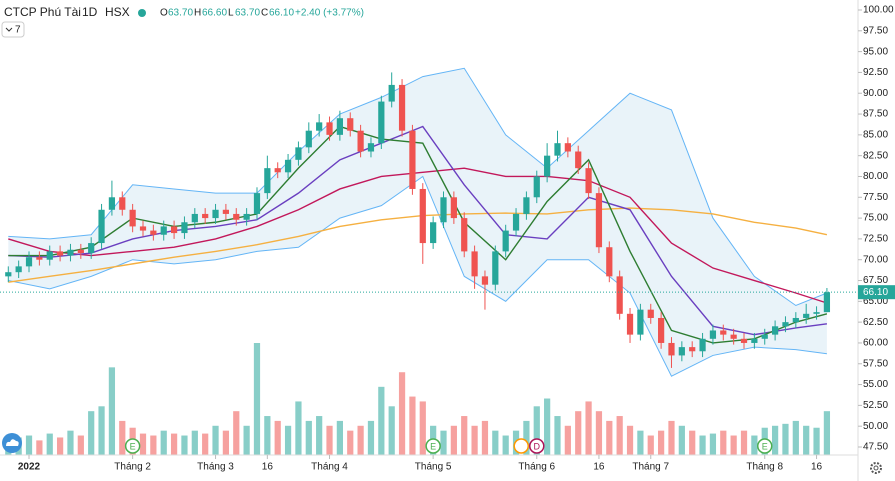 Image resolution: width=895 pixels, height=481 pixels. I want to click on y-tick-label: 77.50, so click(875, 197).